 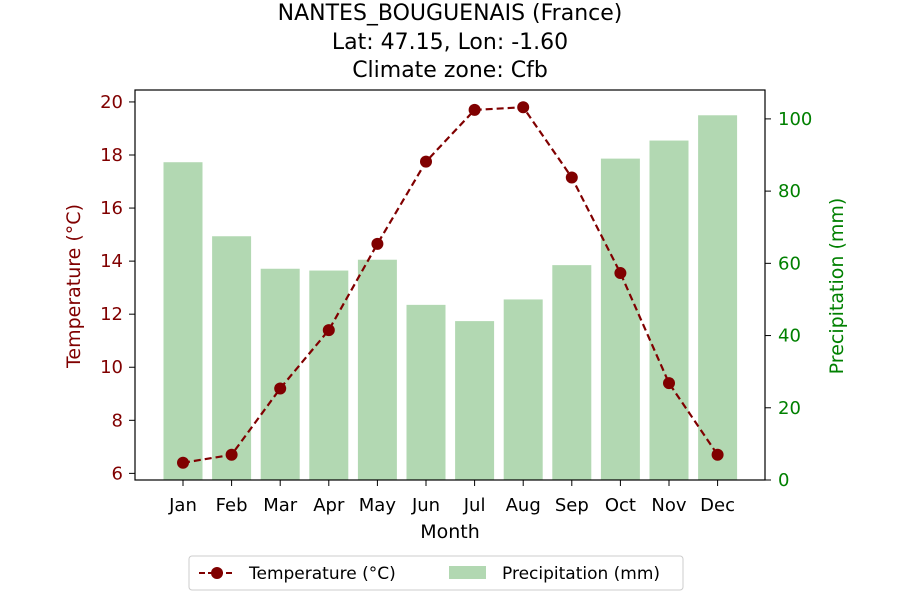 I want to click on left-tick-label: 12, so click(x=111, y=314).